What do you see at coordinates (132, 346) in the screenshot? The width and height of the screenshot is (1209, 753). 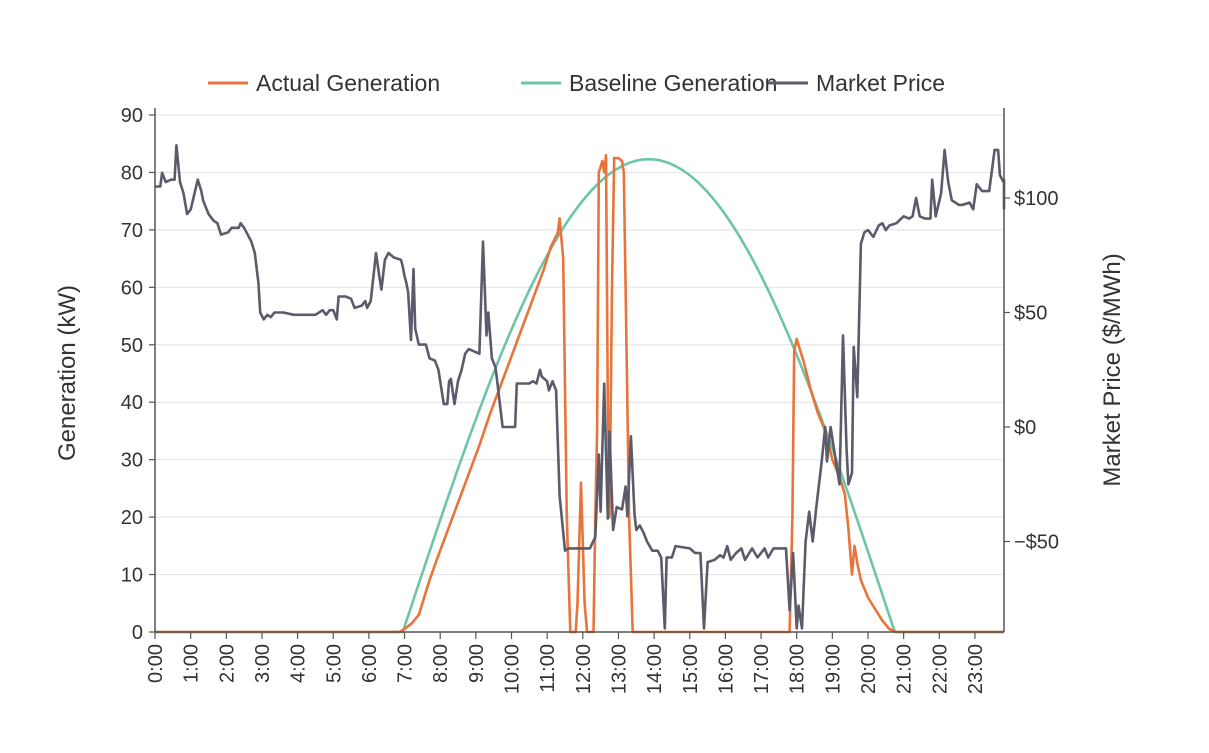 I see `left-tick-label: 50` at bounding box center [132, 346].